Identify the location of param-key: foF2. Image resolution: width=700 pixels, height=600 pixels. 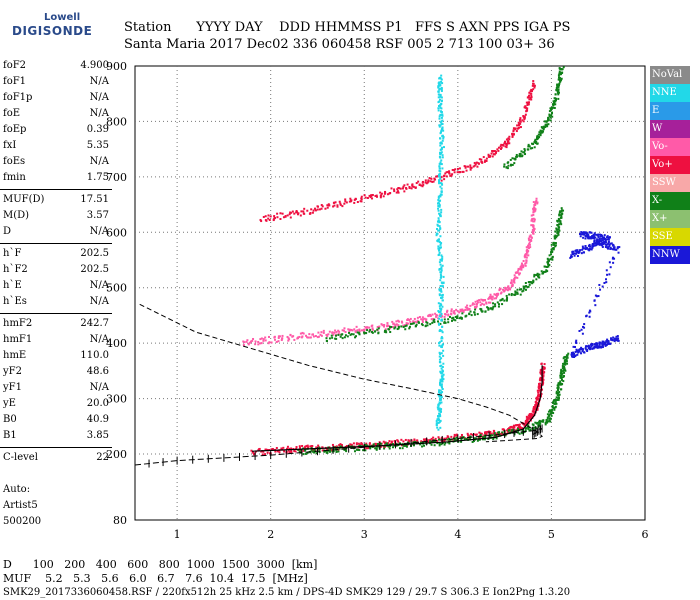
(15, 65).